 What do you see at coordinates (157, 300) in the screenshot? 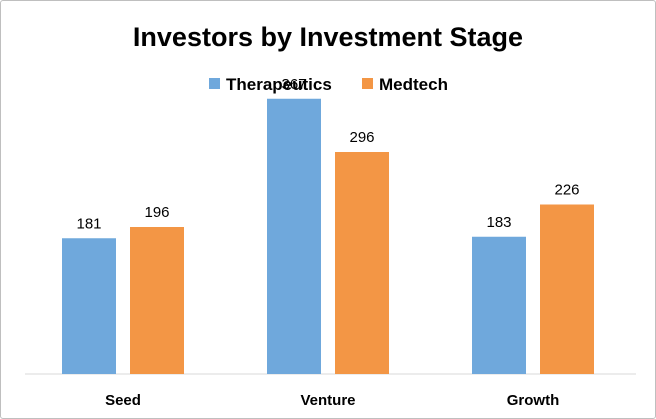
I see `bar-medtech-seed` at bounding box center [157, 300].